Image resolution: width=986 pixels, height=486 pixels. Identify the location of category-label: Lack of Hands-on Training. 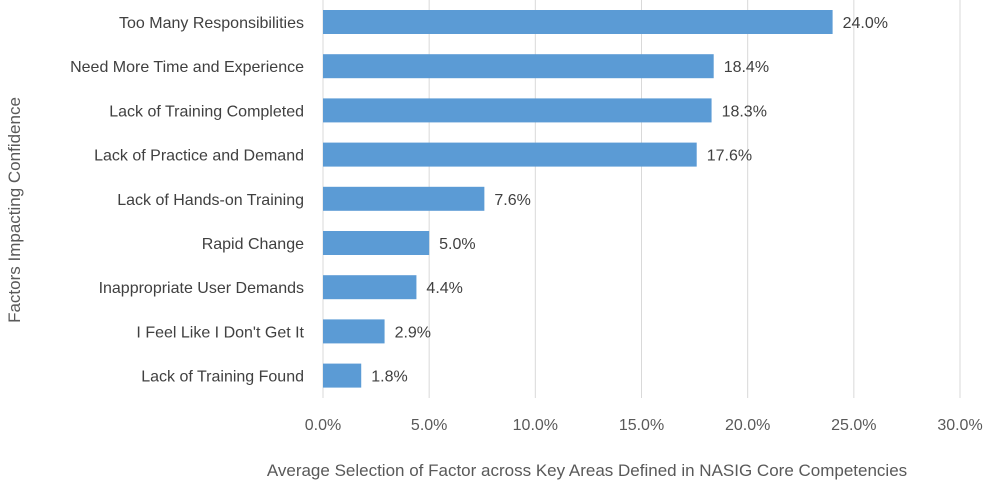
(210, 200).